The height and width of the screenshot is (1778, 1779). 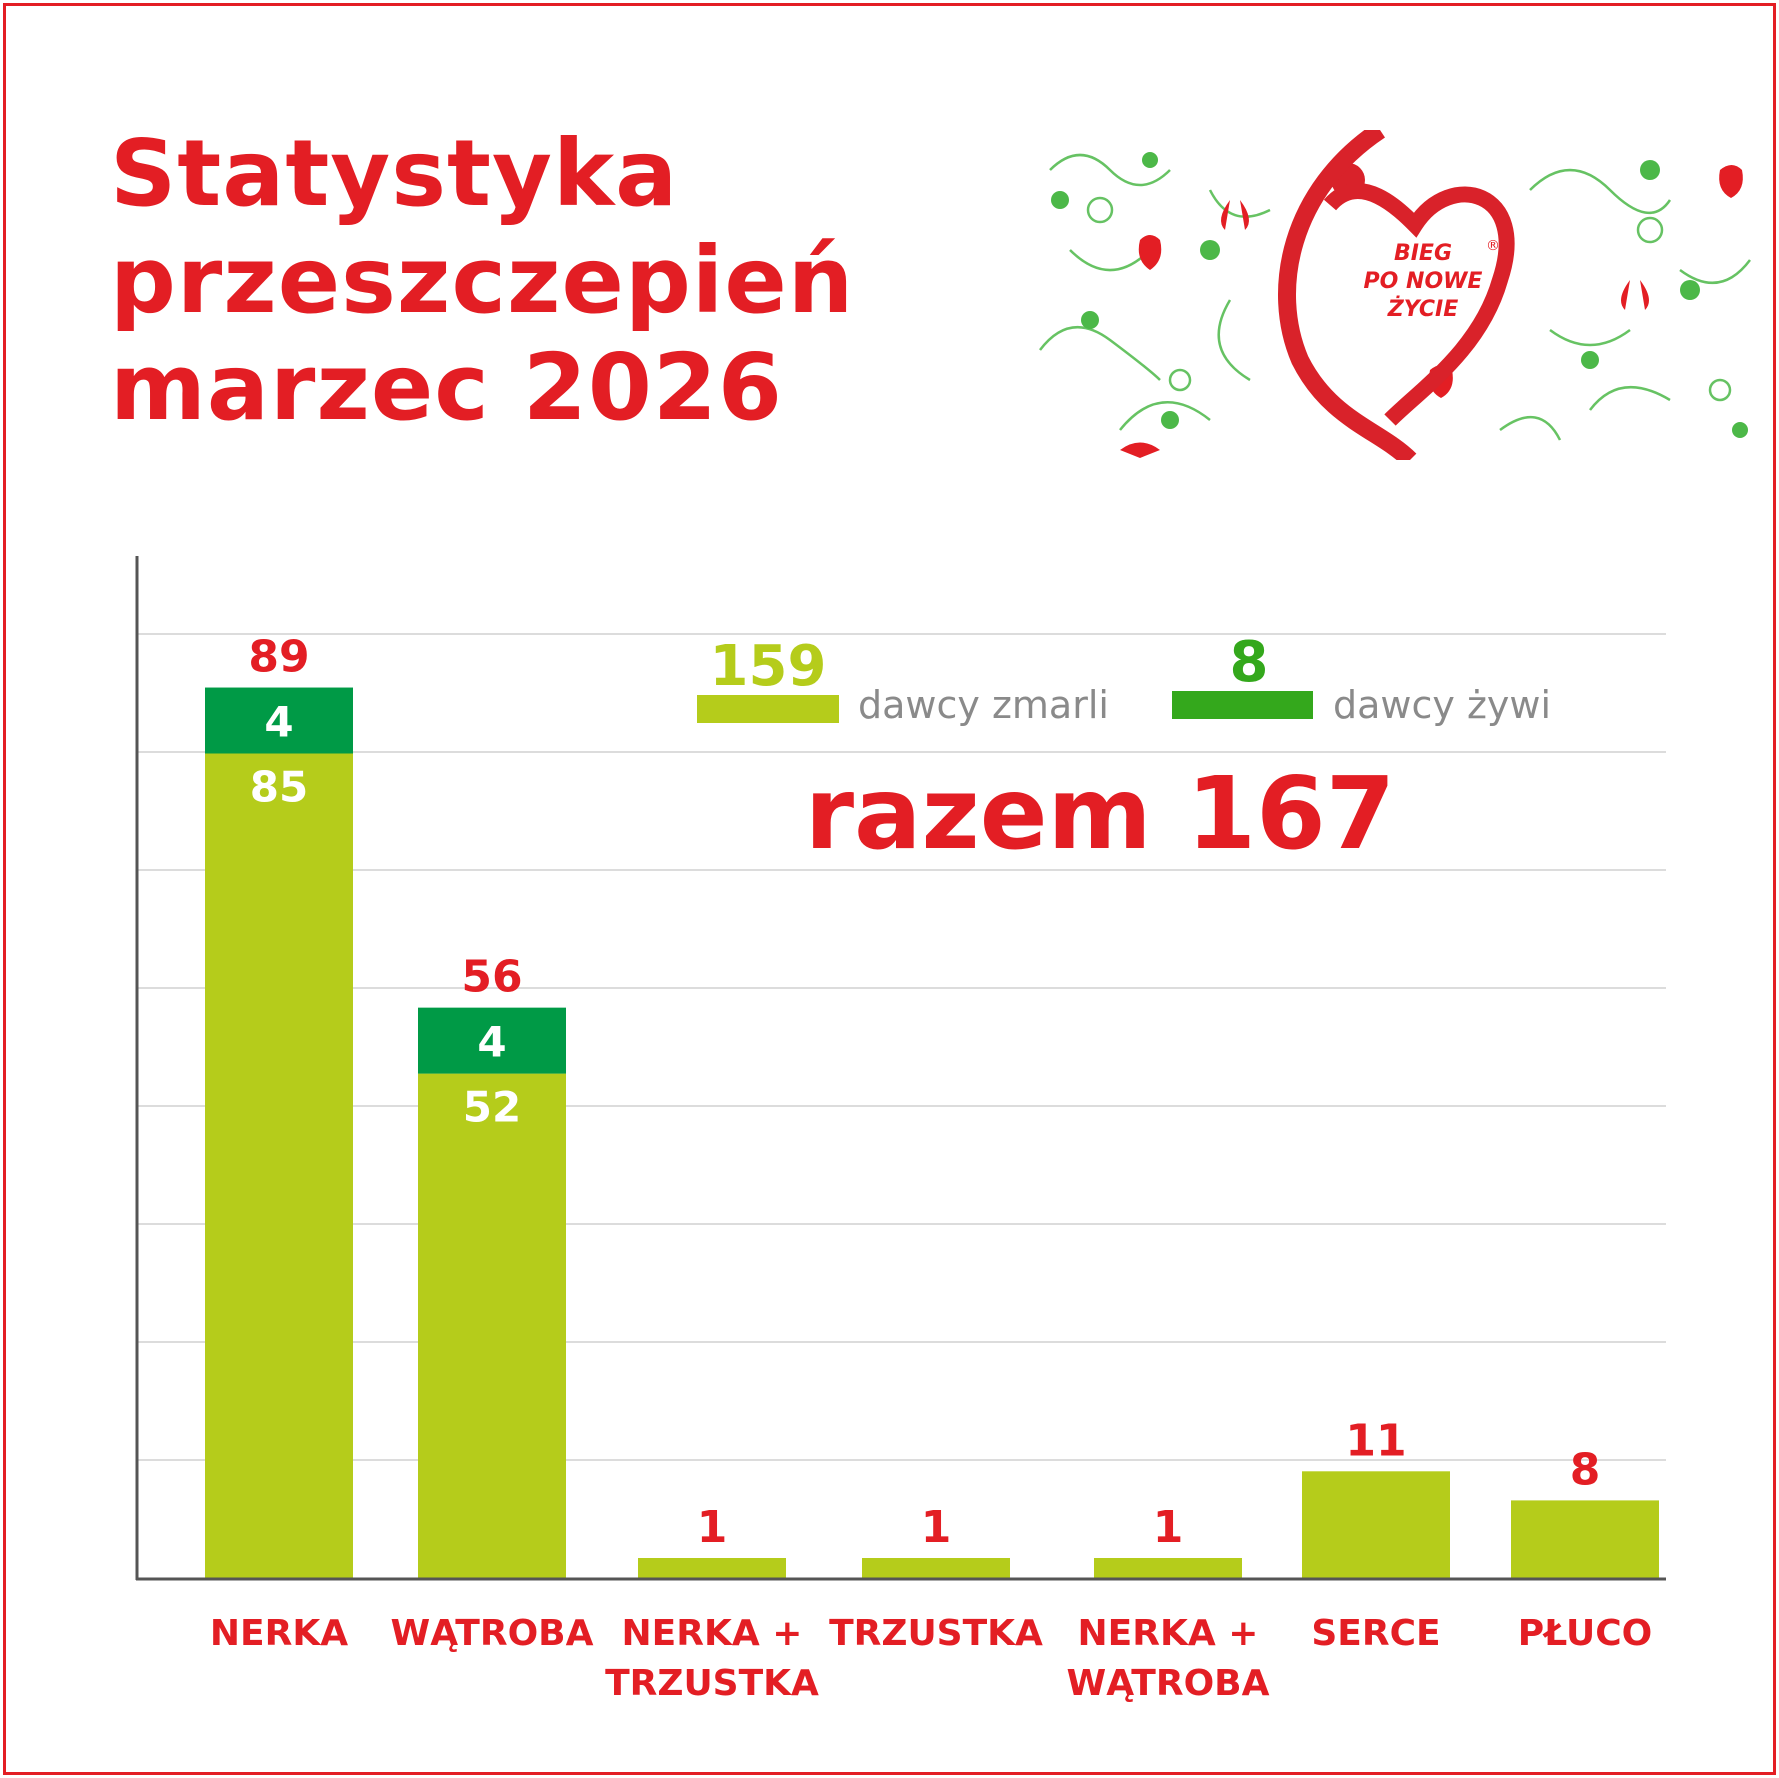 I want to click on logo-text-3: ŻYCIE, so click(x=1422, y=309).